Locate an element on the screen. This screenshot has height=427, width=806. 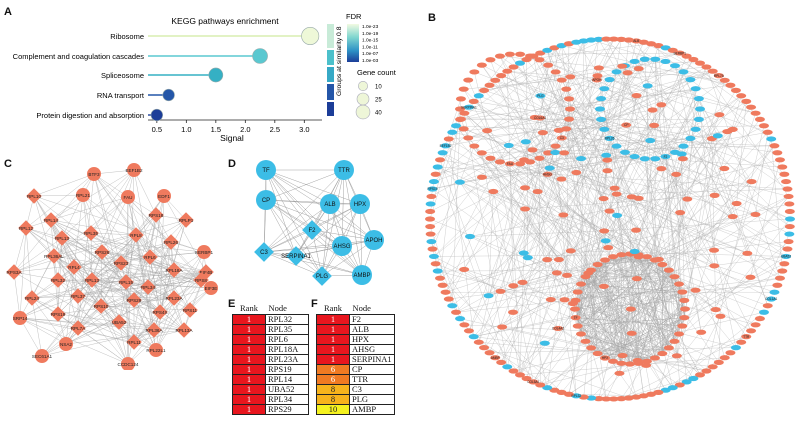
network-node: BTF3 is located at coordinates (94, 174).